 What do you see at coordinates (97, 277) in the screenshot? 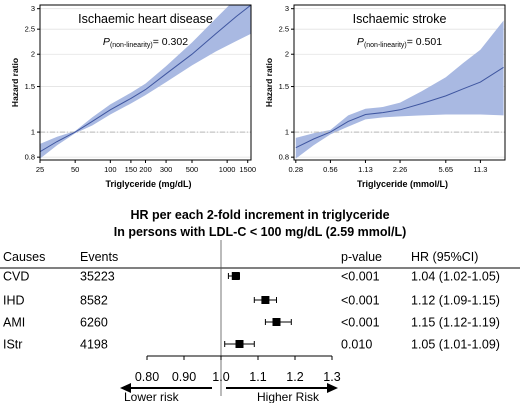
I see `forest-row-cvd-events: 35223` at bounding box center [97, 277].